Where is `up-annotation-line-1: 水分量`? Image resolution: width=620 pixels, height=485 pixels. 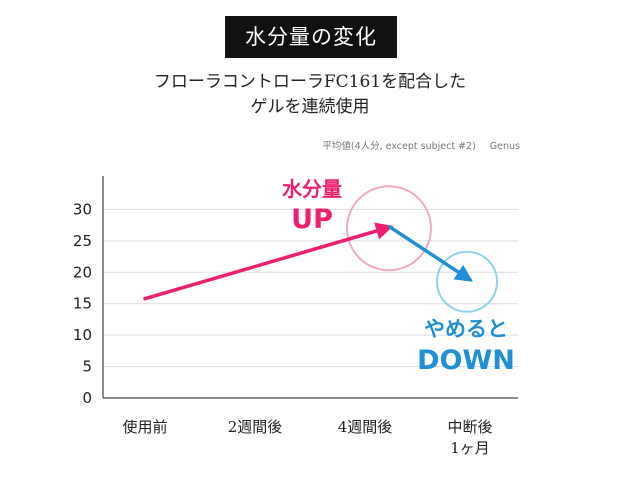 up-annotation-line-1: 水分量 is located at coordinates (312, 189).